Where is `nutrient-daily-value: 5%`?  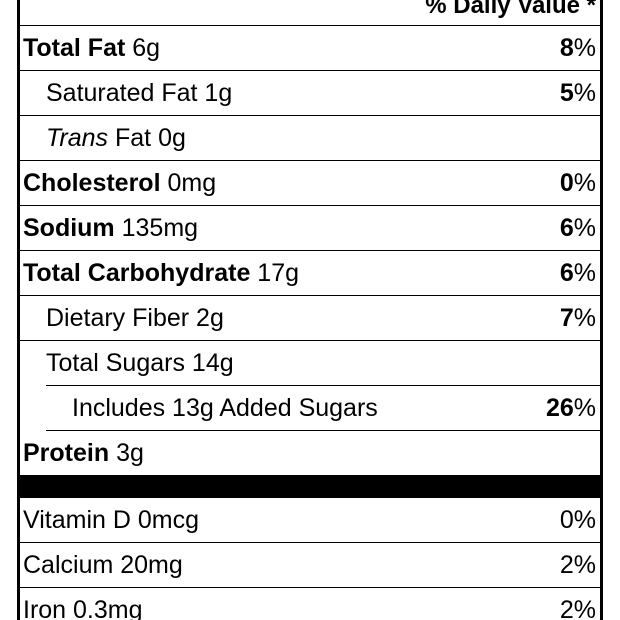
nutrient-daily-value: 5% is located at coordinates (577, 92).